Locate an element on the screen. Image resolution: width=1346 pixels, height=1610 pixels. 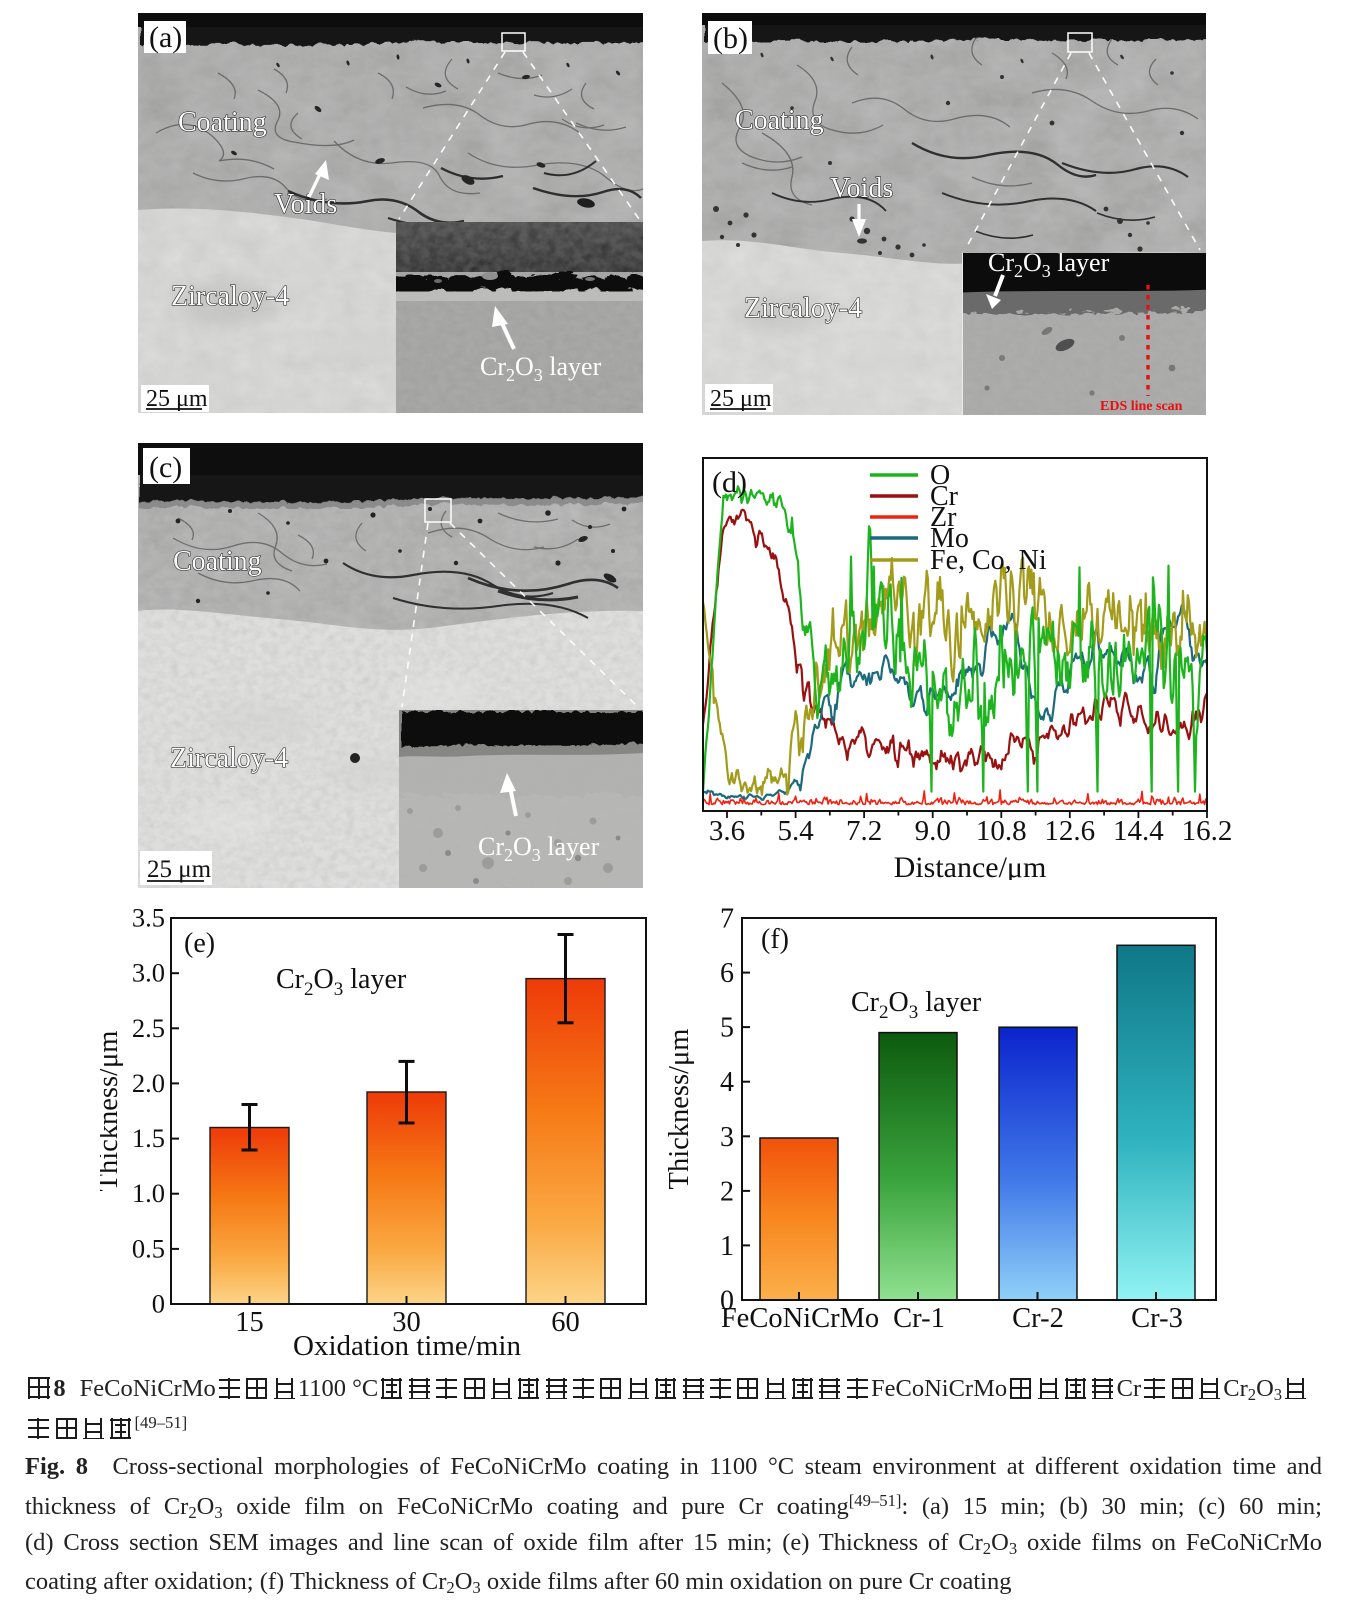
svg-text: FeCoNiCrMo is located at coordinates (800, 1318).